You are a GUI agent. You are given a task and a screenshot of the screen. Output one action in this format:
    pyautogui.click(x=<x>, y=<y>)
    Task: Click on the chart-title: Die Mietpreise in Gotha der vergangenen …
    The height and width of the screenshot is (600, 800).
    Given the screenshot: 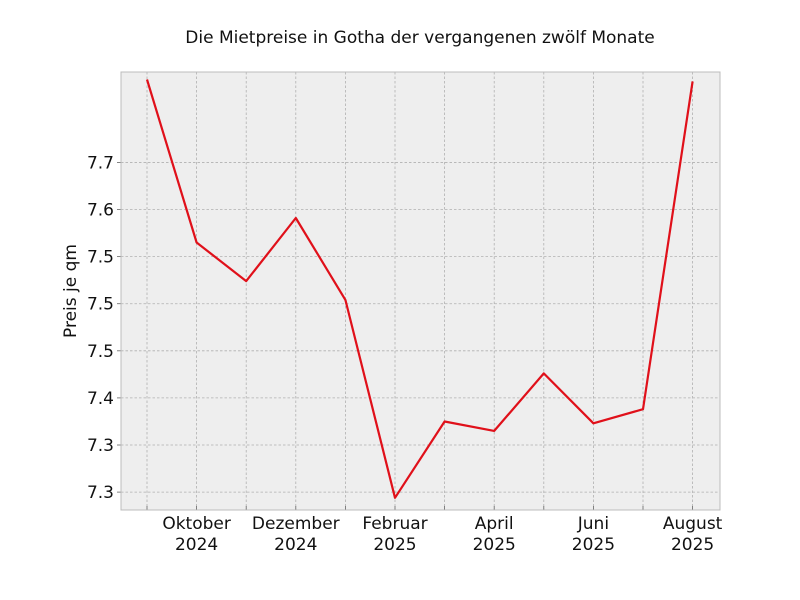 What is the action you would take?
    pyautogui.click(x=419, y=38)
    